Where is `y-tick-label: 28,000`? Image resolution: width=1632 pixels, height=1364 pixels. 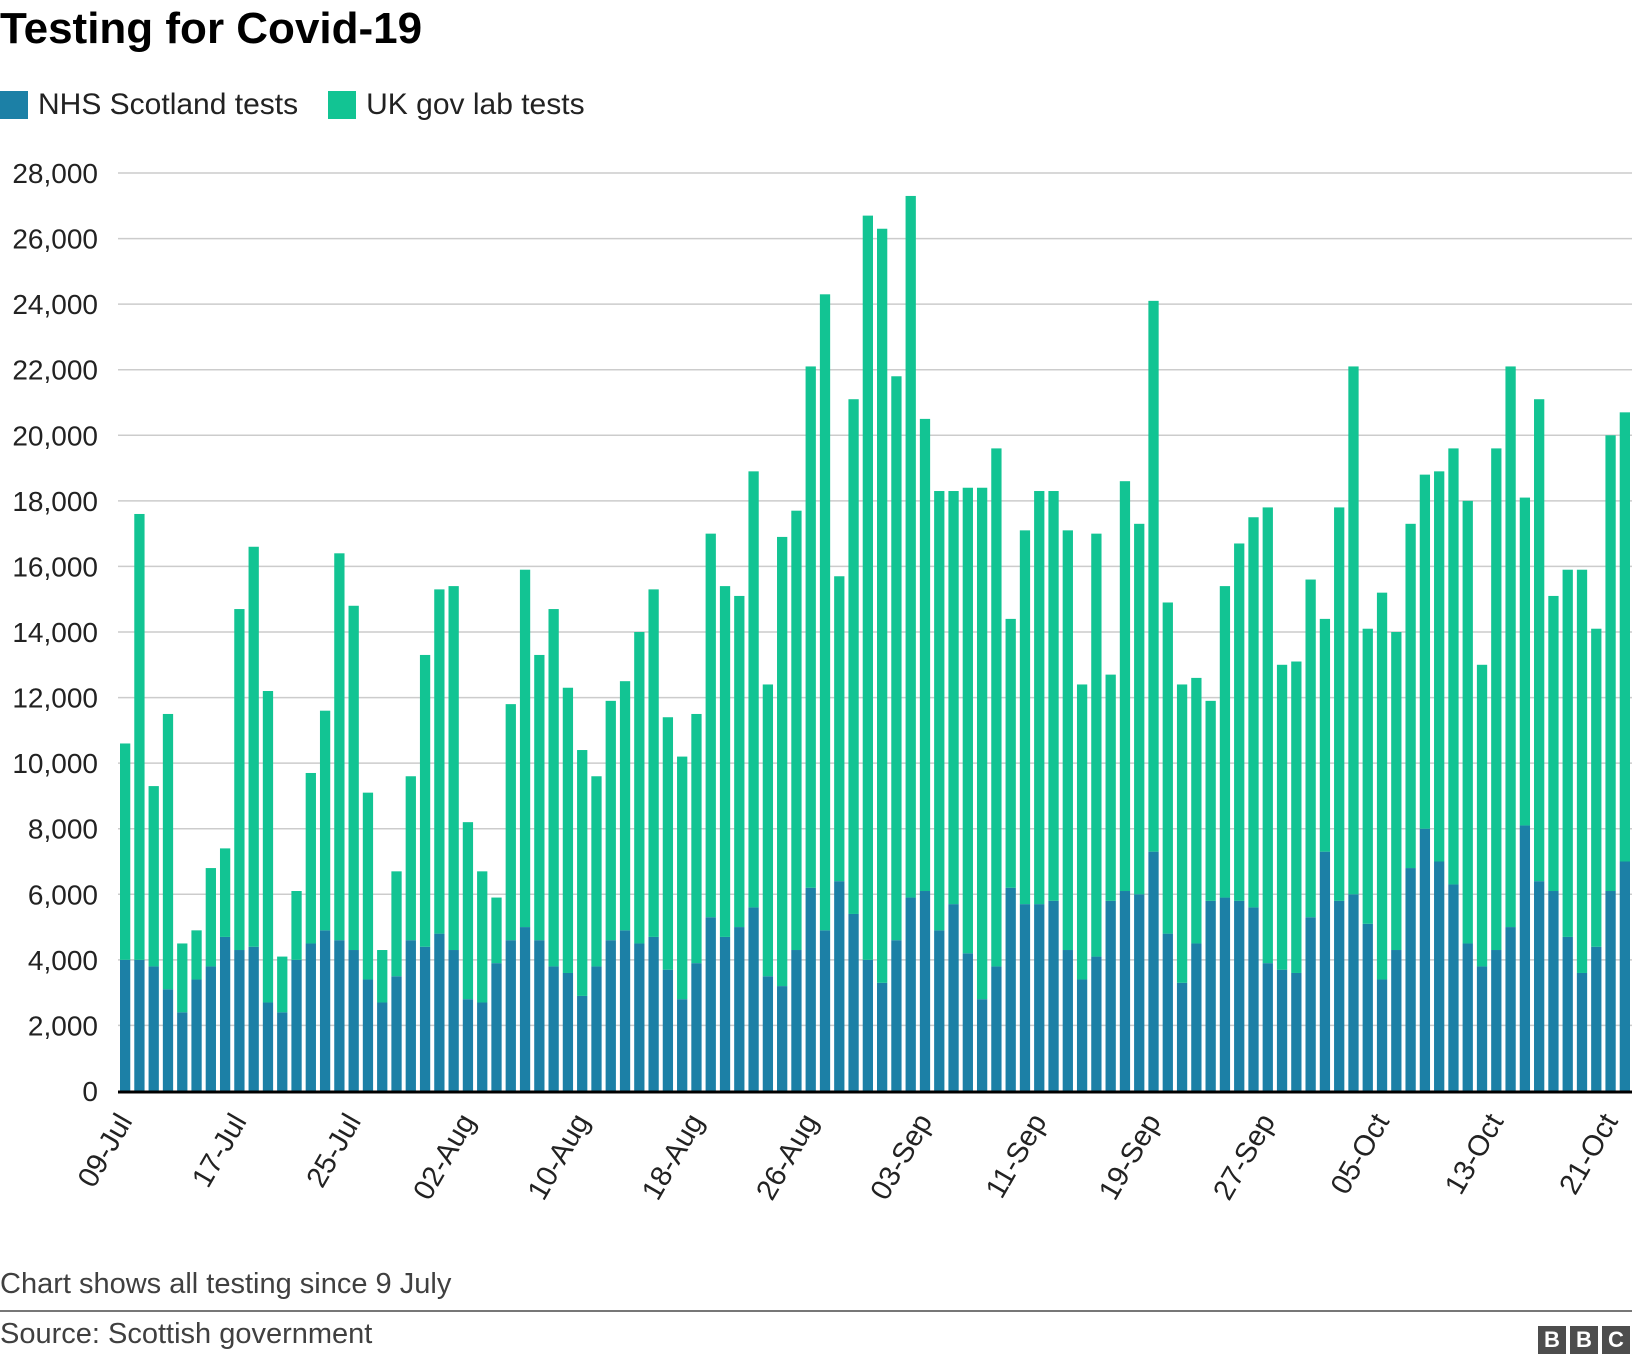 y-tick-label: 28,000 is located at coordinates (55, 173).